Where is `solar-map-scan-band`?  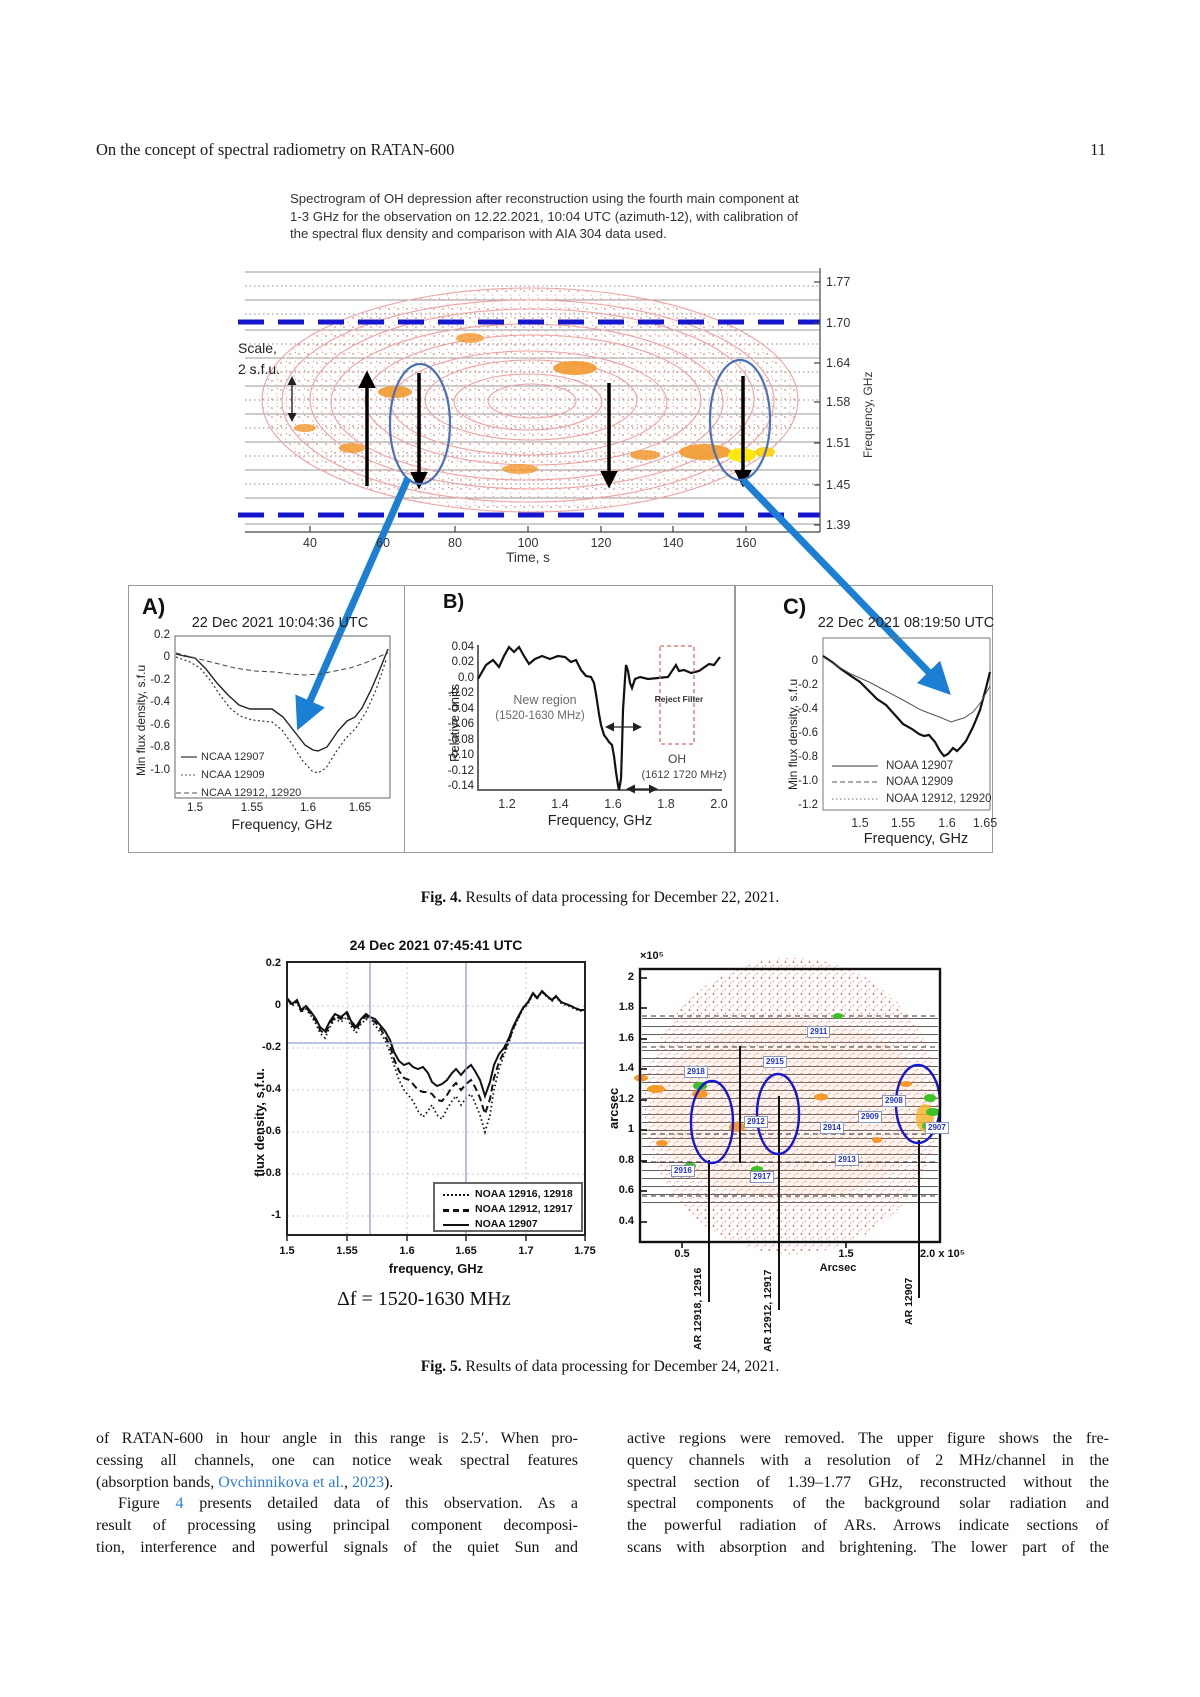 solar-map-scan-band is located at coordinates (790, 1113).